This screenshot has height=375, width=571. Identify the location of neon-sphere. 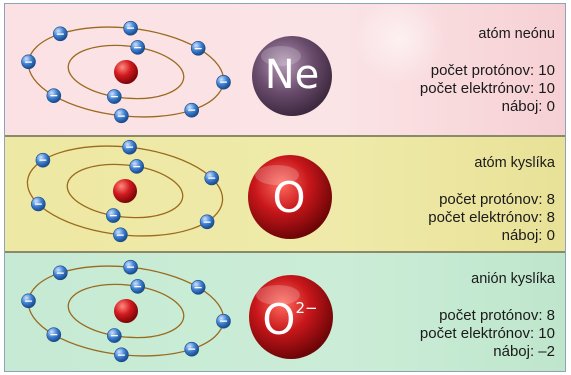
(292, 76).